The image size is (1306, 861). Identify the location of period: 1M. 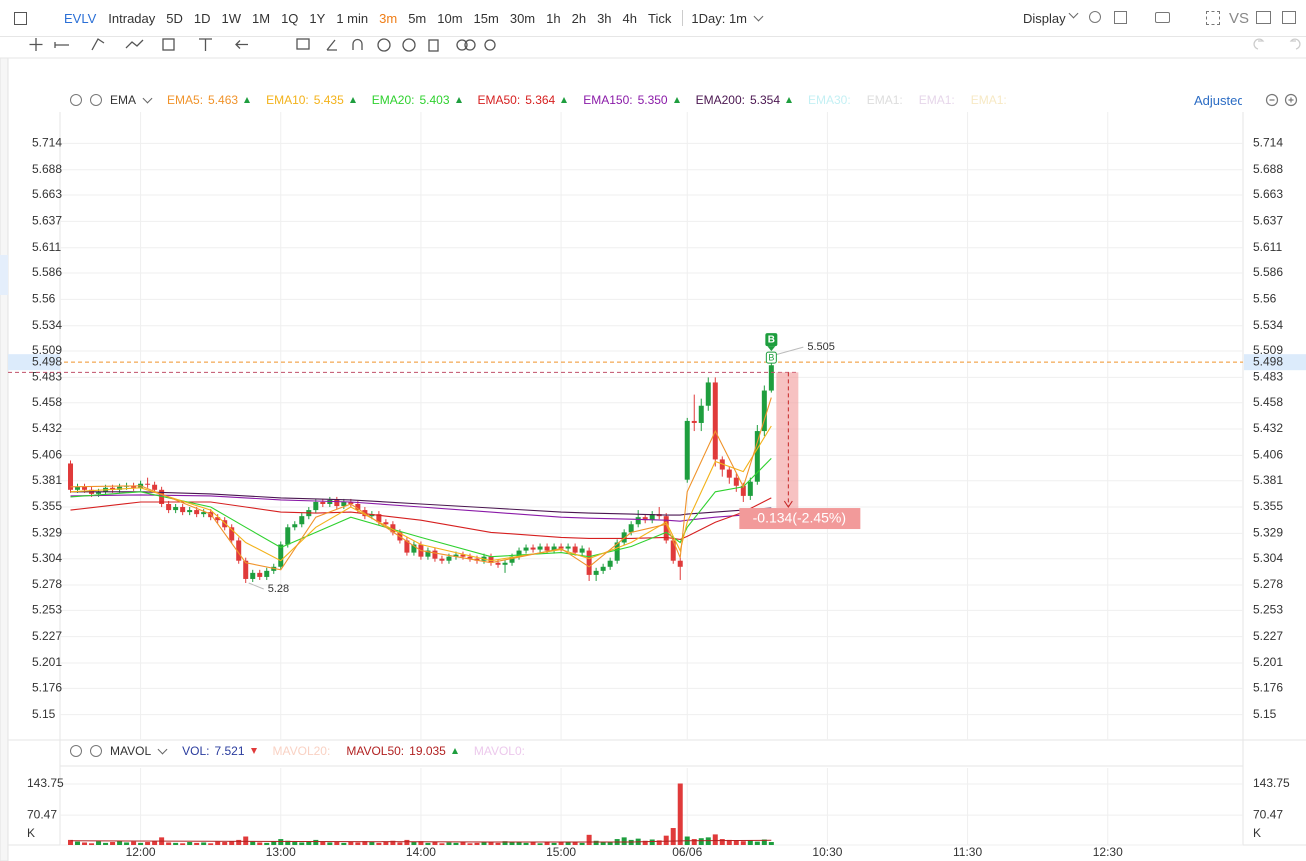
(261, 18).